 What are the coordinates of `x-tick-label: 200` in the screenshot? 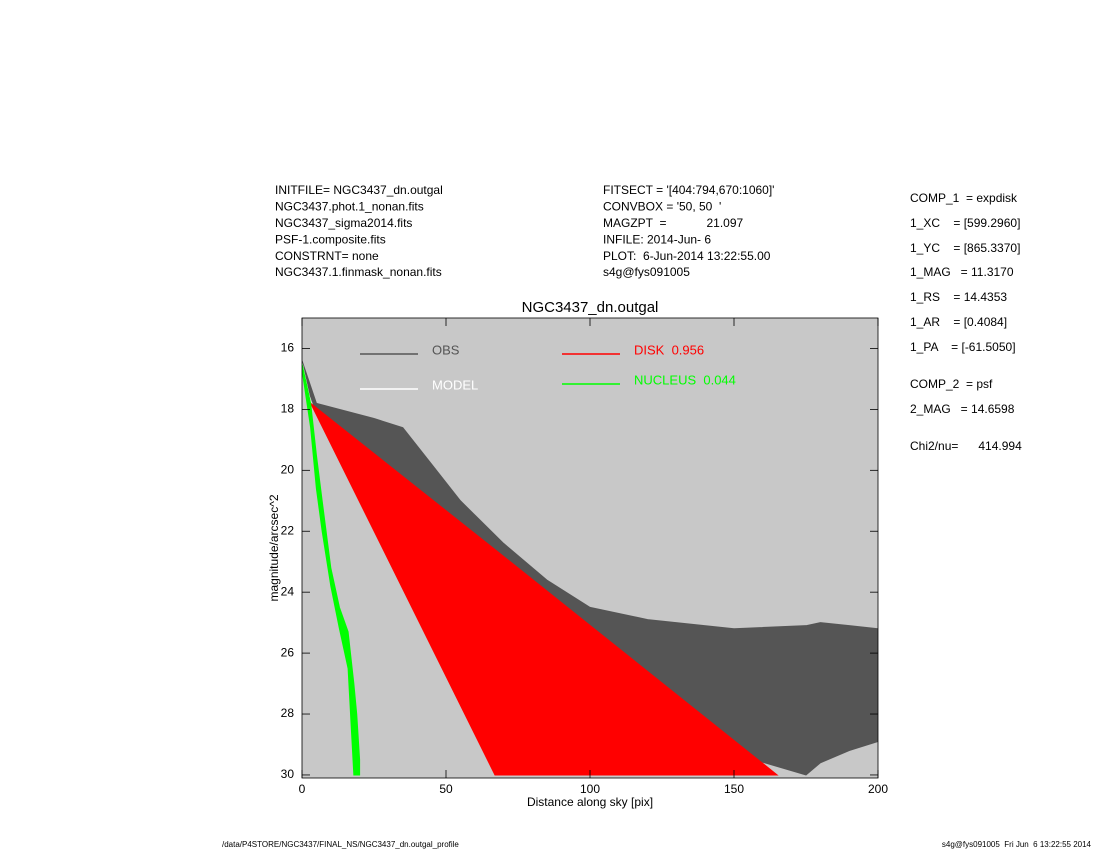 It's located at (878, 789).